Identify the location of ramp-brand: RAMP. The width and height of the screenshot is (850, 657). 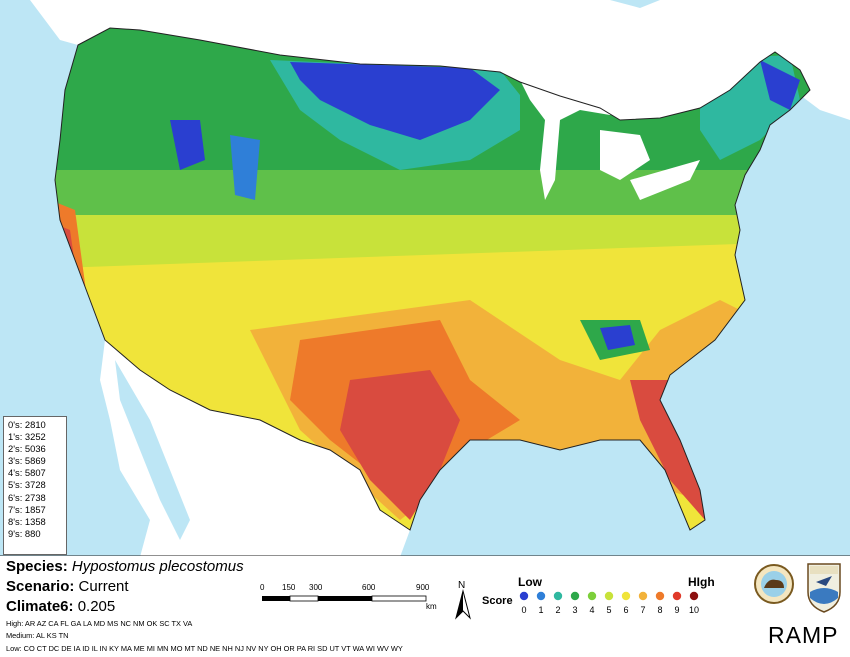
(803, 635).